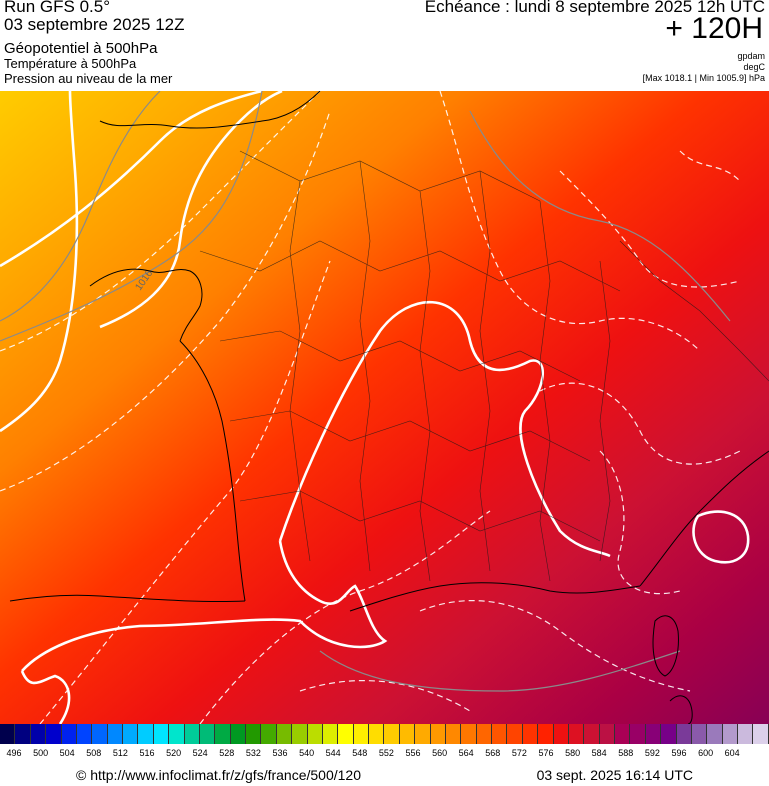  Describe the element at coordinates (493, 753) in the screenshot. I see `colorbar-label: 568` at that location.